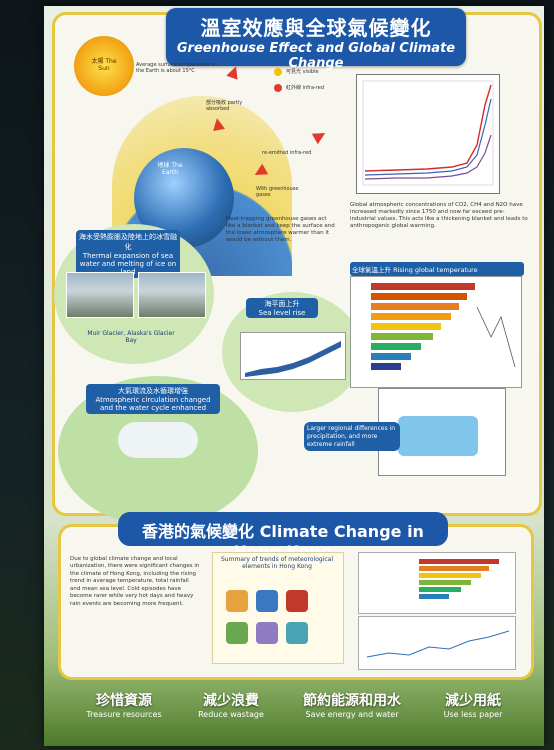 The width and height of the screenshot is (554, 750). I want to click on hk-rain-line, so click(438, 644).